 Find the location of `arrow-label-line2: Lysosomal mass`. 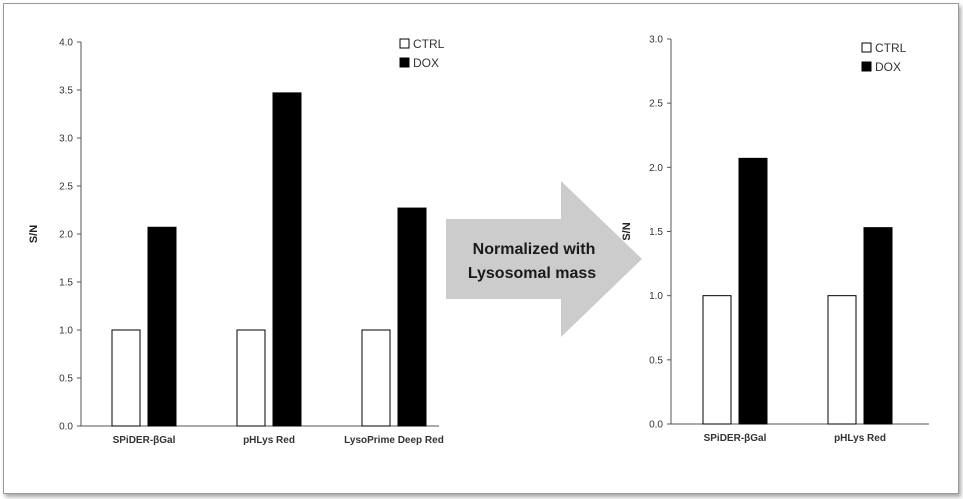

arrow-label-line2: Lysosomal mass is located at coordinates (532, 273).